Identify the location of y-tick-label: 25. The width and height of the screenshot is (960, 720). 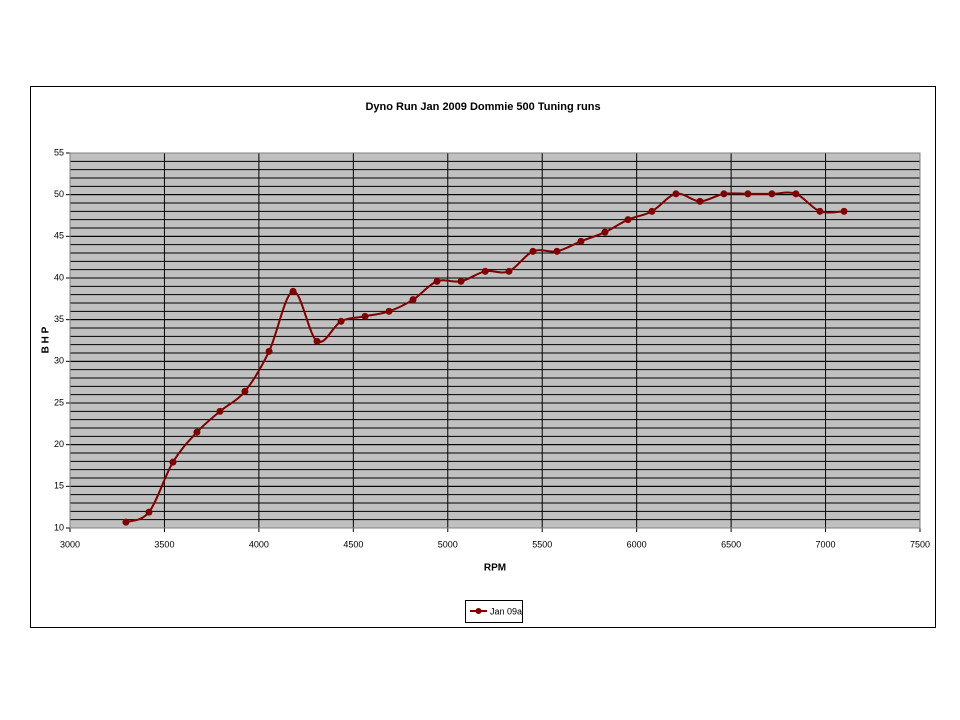
(59, 402).